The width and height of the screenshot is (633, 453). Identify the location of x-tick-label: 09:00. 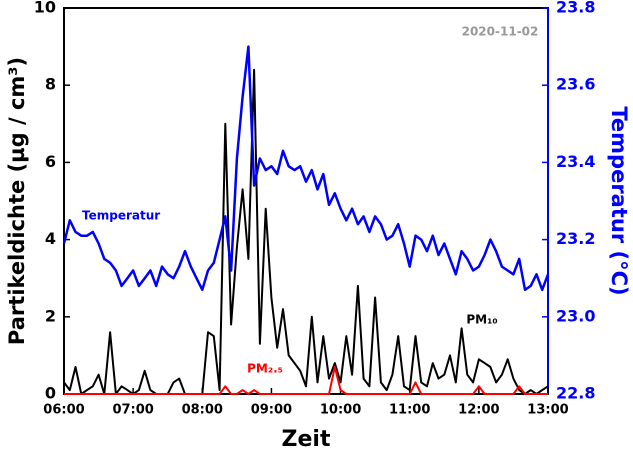
(271, 410).